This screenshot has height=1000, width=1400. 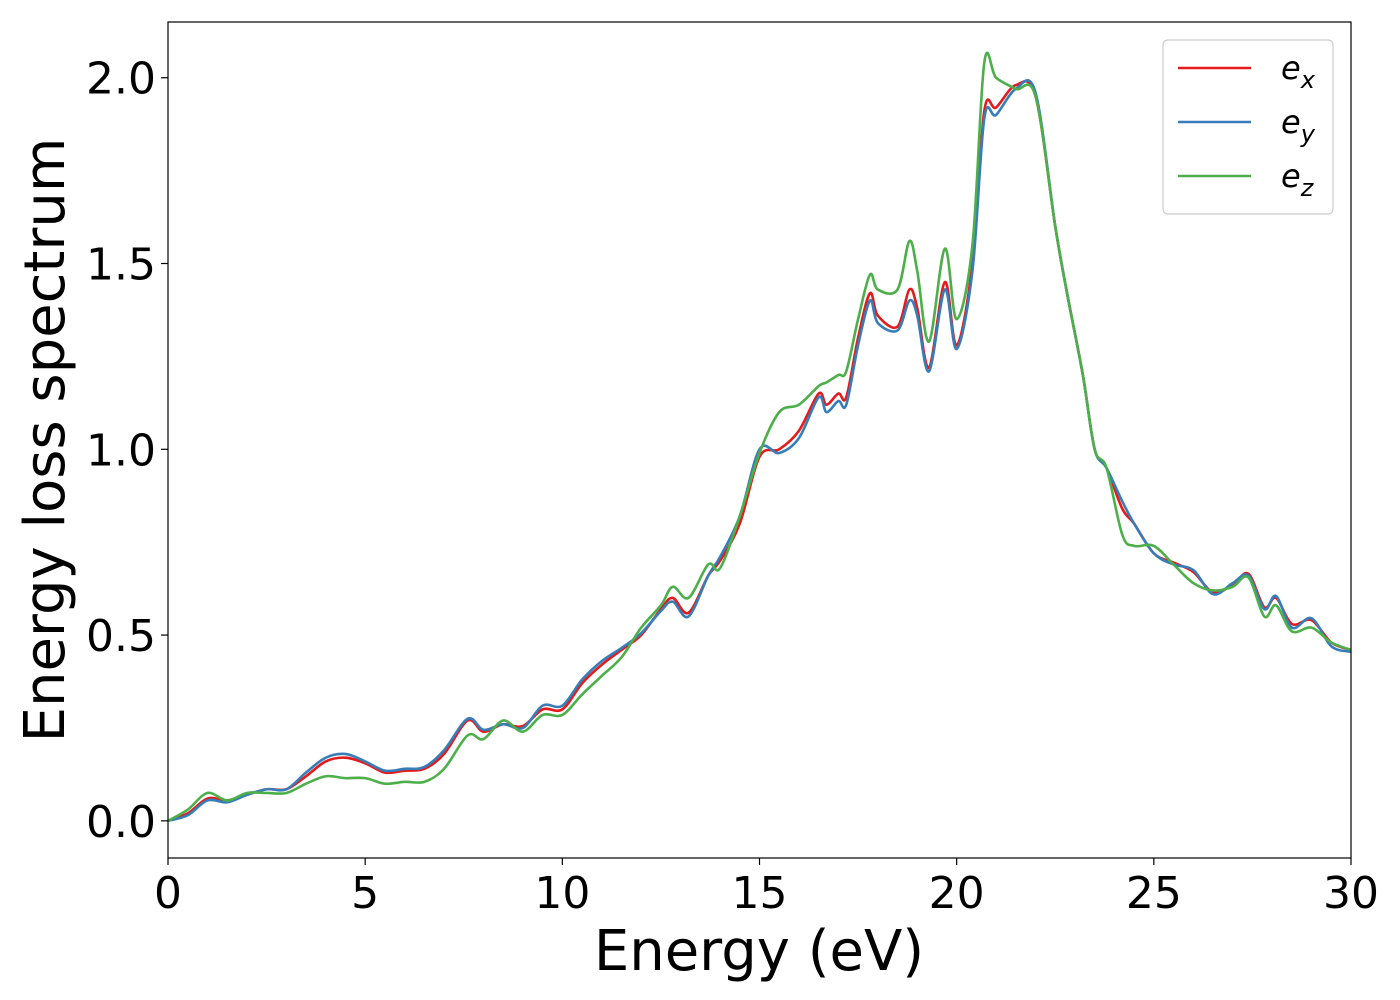 What do you see at coordinates (365, 893) in the screenshot?
I see `x-tick-label: 5` at bounding box center [365, 893].